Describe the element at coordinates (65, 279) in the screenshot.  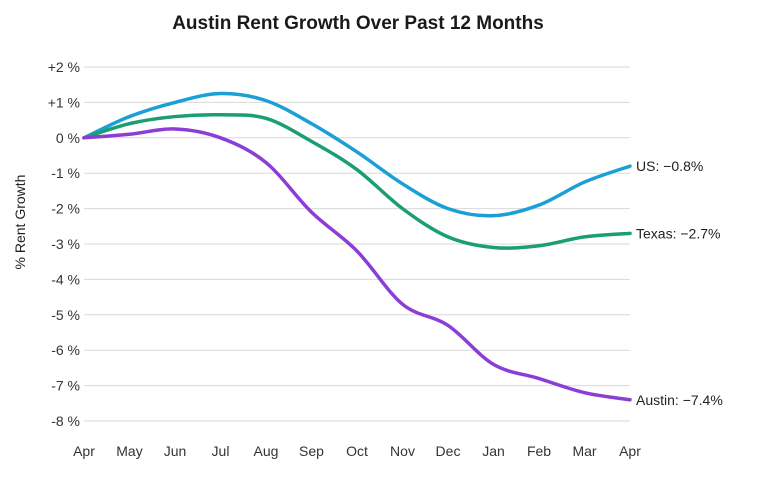
I see `y-tick-label: -4 %` at that location.